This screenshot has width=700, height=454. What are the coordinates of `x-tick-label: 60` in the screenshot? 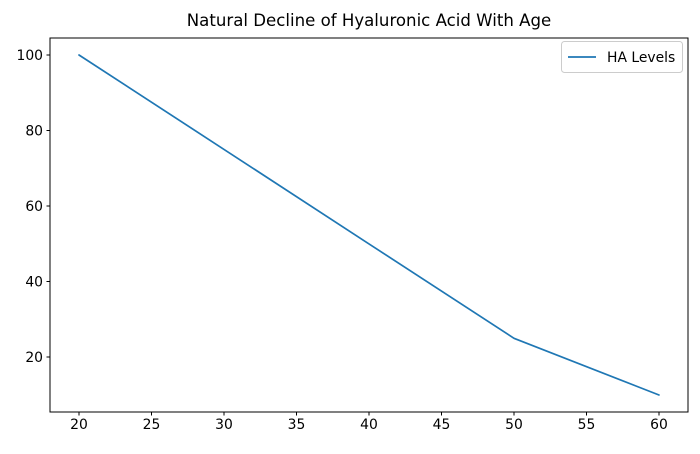 It's located at (659, 425).